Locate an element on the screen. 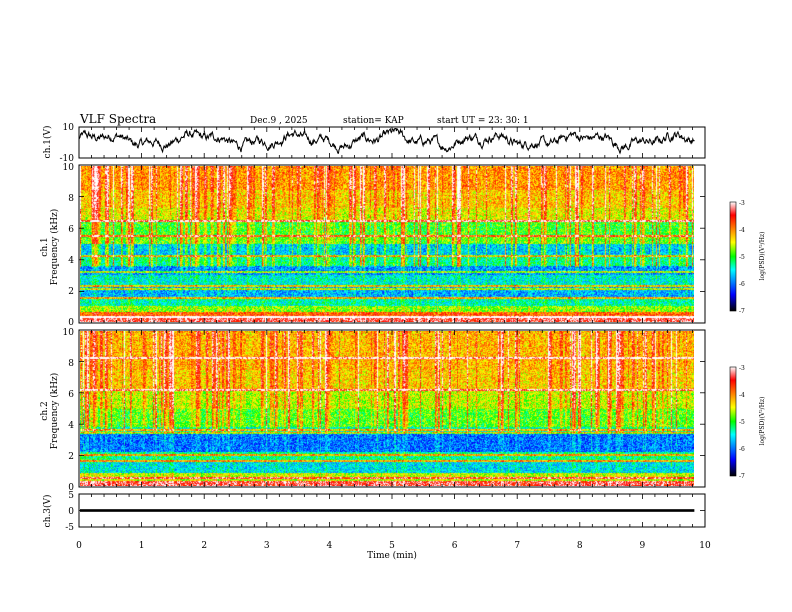 Image resolution: width=792 pixels, height=612 pixels. ch1-freq-tick-6: 6 is located at coordinates (71, 230).